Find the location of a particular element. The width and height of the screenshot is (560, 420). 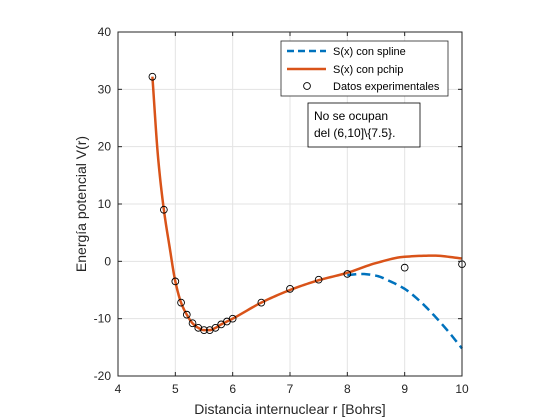

spline-series-line is located at coordinates (405, 311).